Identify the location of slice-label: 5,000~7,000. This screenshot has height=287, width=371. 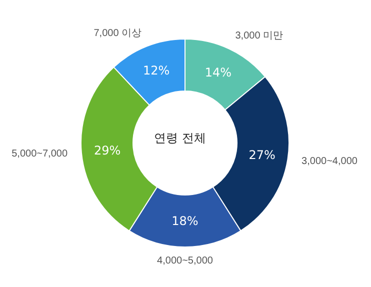
(40, 154).